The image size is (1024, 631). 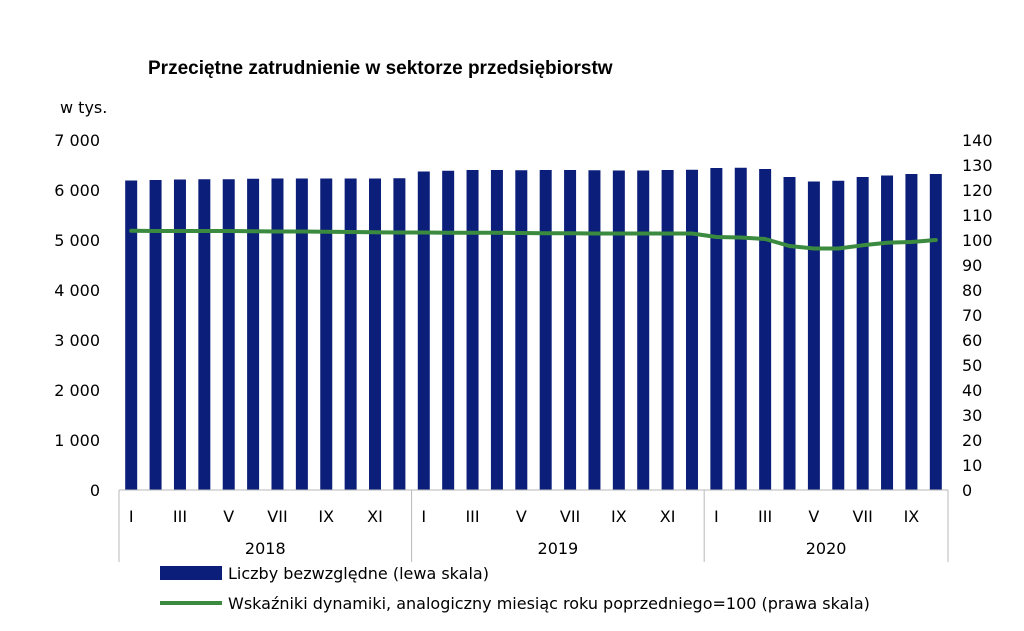 I want to click on right-tick-label: 100, so click(x=977, y=240).